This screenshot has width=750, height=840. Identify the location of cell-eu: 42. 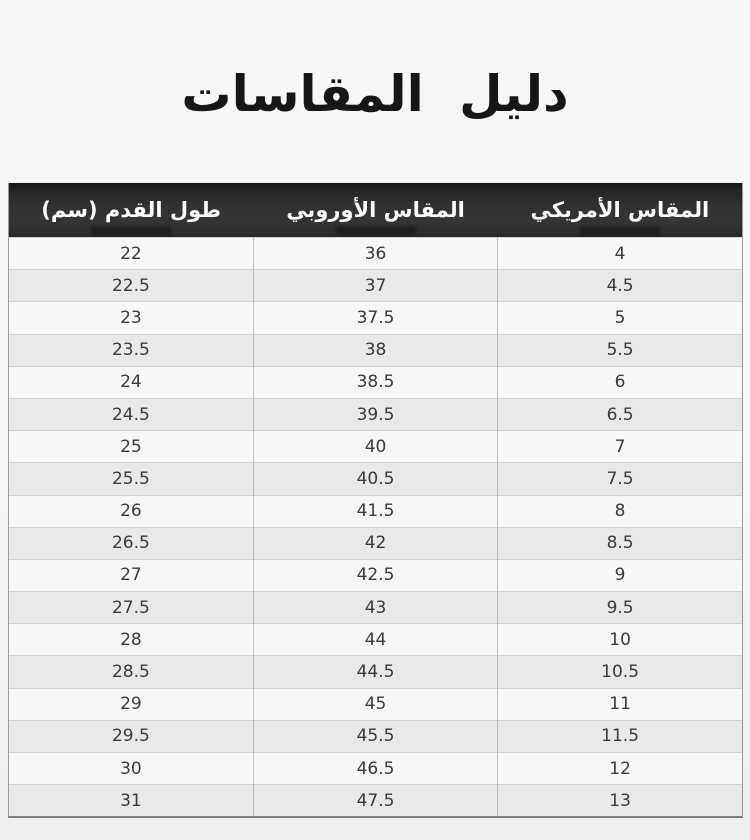
(375, 543).